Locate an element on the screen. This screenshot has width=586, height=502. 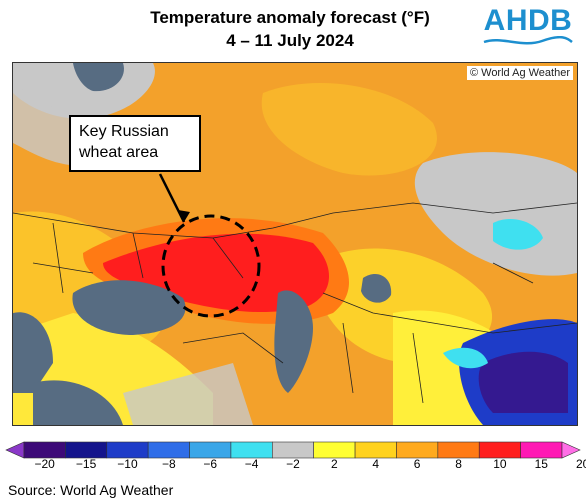
logo-wave-icon is located at coordinates (528, 40).